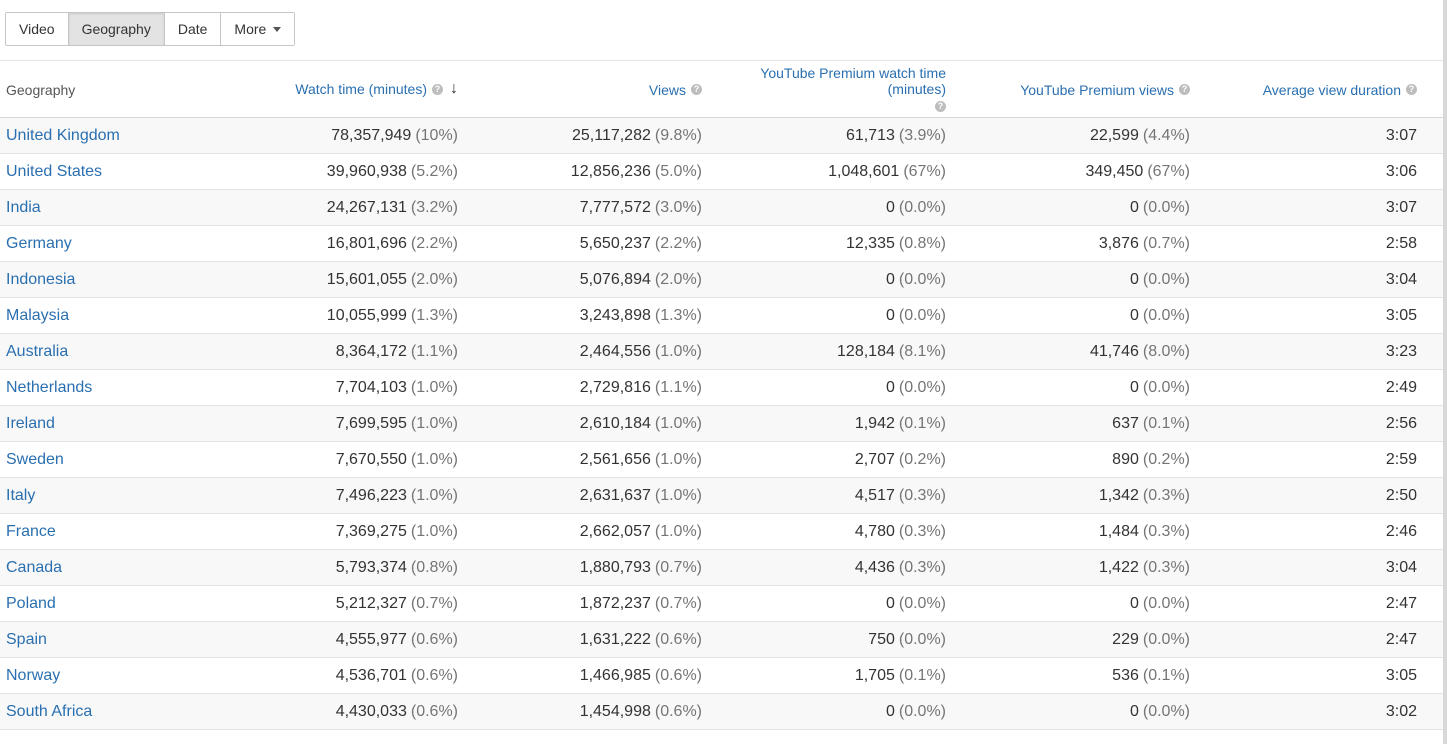 The width and height of the screenshot is (1447, 744). Describe the element at coordinates (115, 387) in the screenshot. I see `geography-link: Netherlands` at that location.